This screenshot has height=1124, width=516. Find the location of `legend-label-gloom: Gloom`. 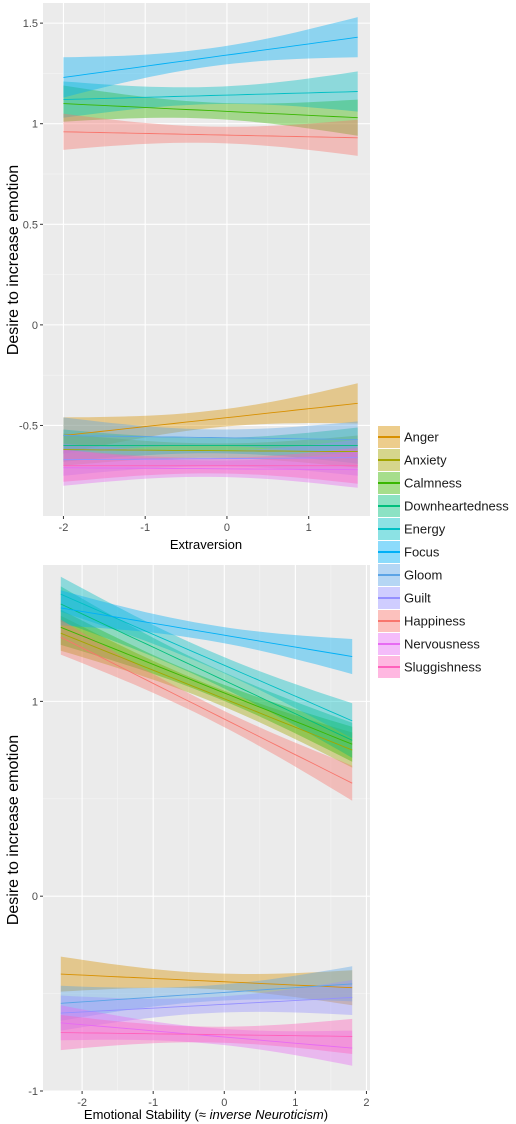

legend-label-gloom: Gloom is located at coordinates (423, 575).